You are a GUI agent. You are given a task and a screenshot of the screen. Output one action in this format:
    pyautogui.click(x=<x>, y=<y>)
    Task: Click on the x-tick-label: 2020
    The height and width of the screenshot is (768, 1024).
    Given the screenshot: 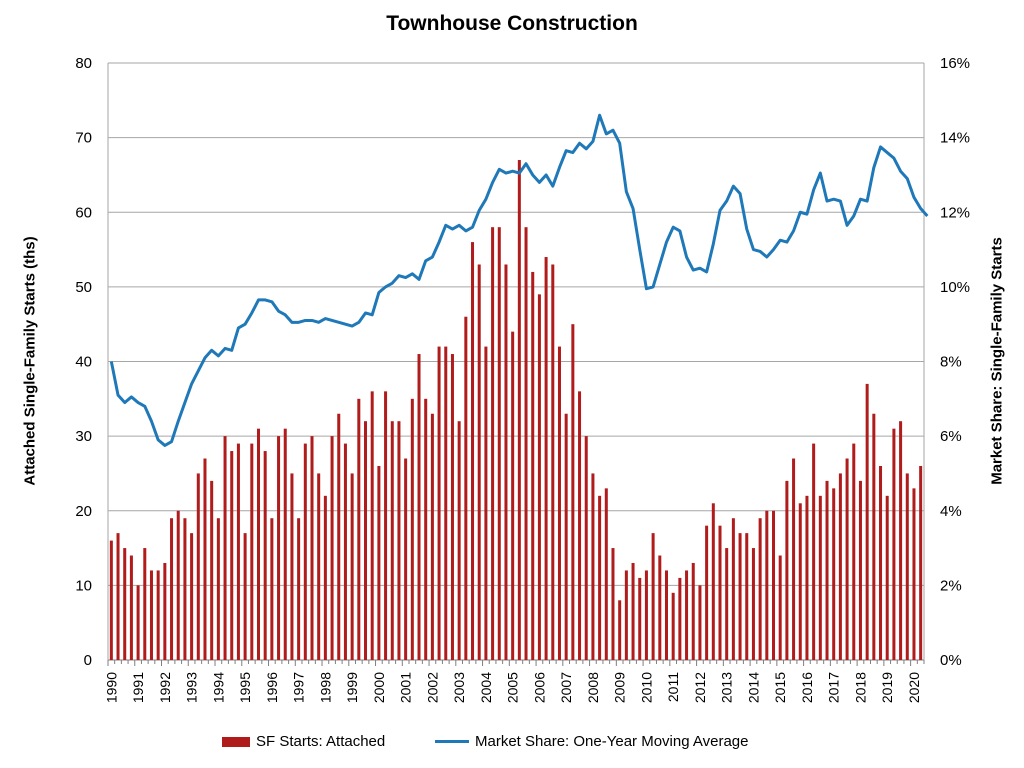 What is the action you would take?
    pyautogui.click(x=914, y=687)
    